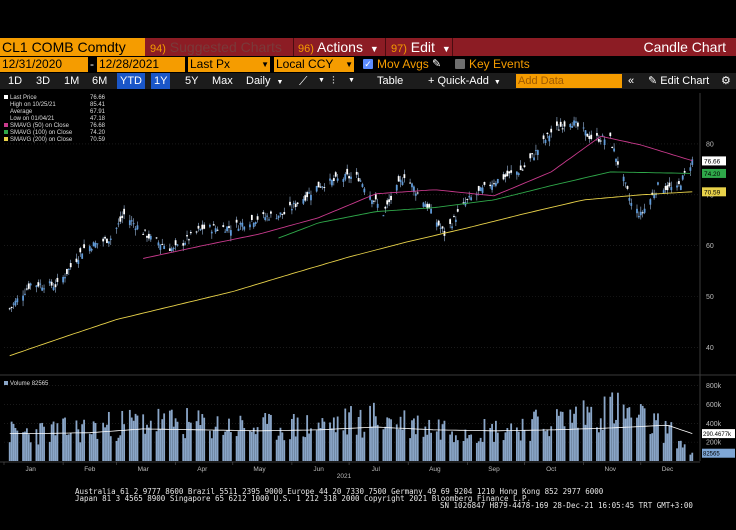 The image size is (736, 530). Describe the element at coordinates (303, 81) in the screenshot. I see `line-chart-icon: ⟋` at that location.